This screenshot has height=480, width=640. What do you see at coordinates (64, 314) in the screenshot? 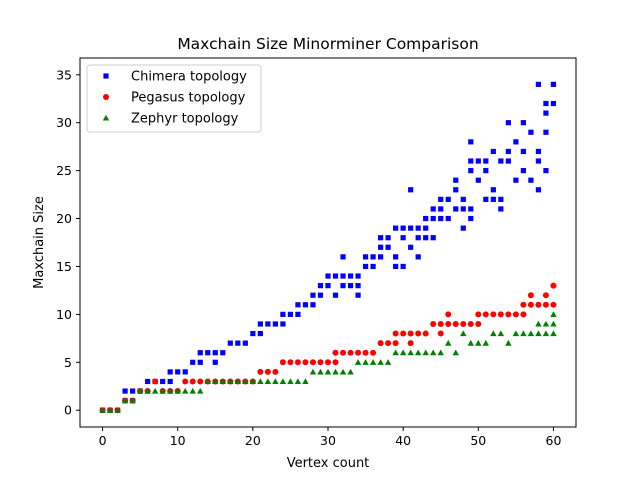
I see `y-tick-label: 10` at bounding box center [64, 314].